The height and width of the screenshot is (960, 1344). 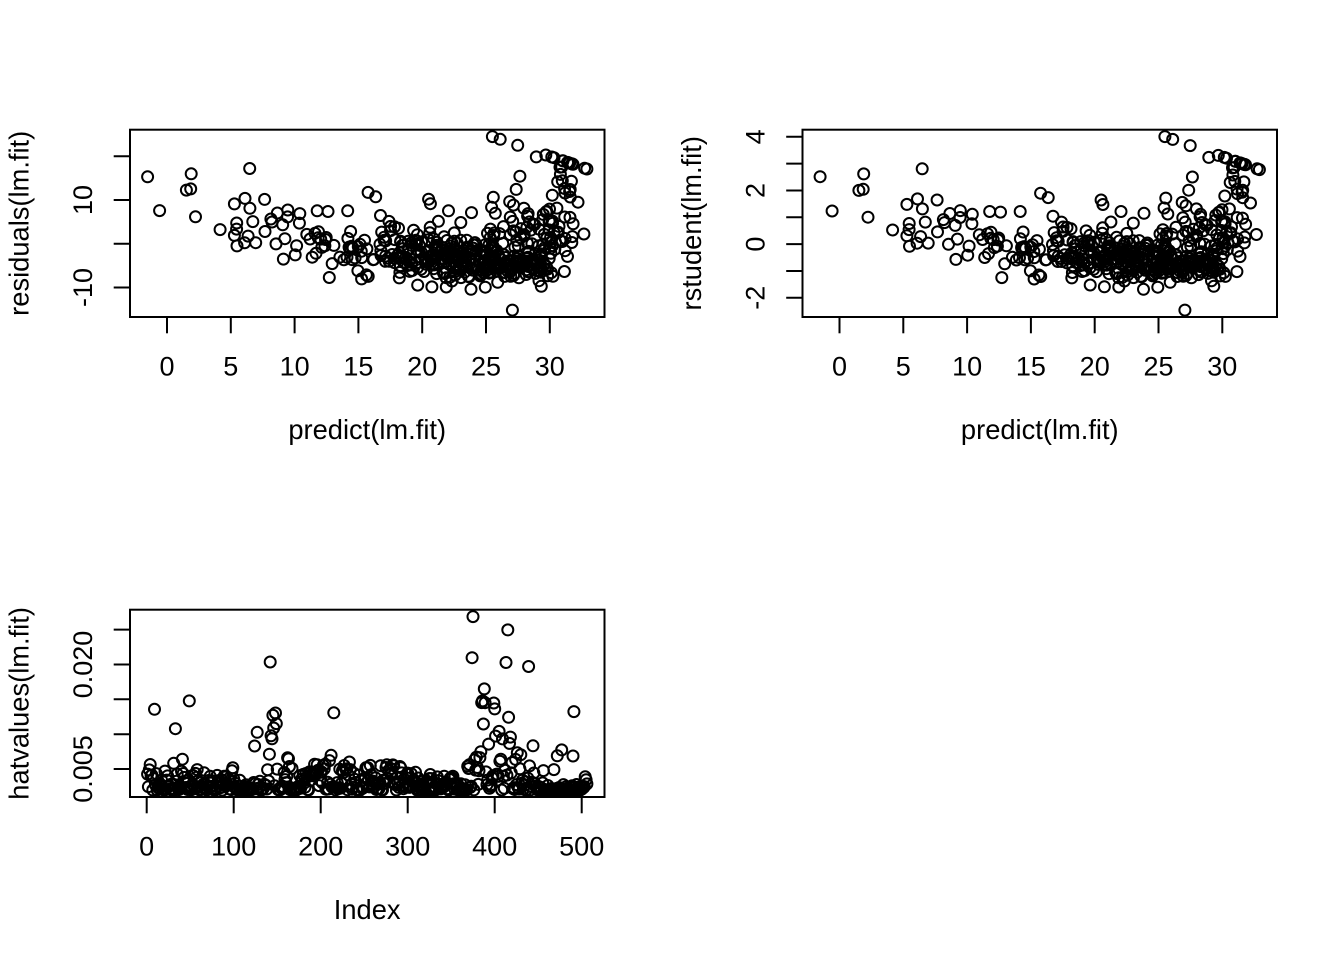 I want to click on svg-text: 2, so click(x=756, y=190).